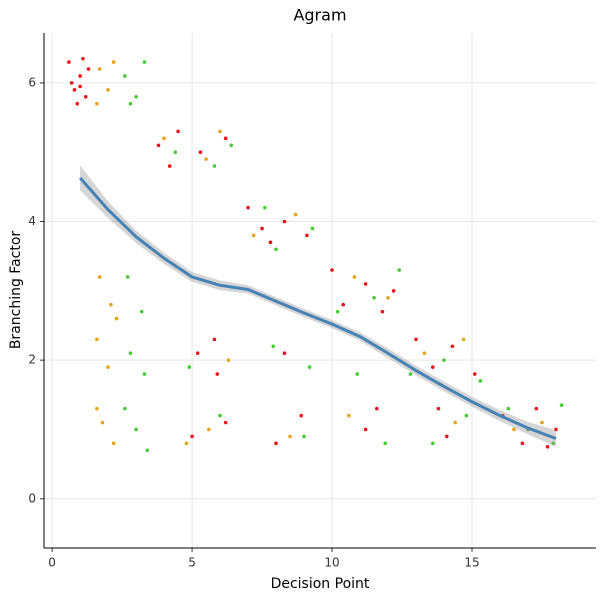  What do you see at coordinates (32, 82) in the screenshot?
I see `y-tick-label: 6` at bounding box center [32, 82].